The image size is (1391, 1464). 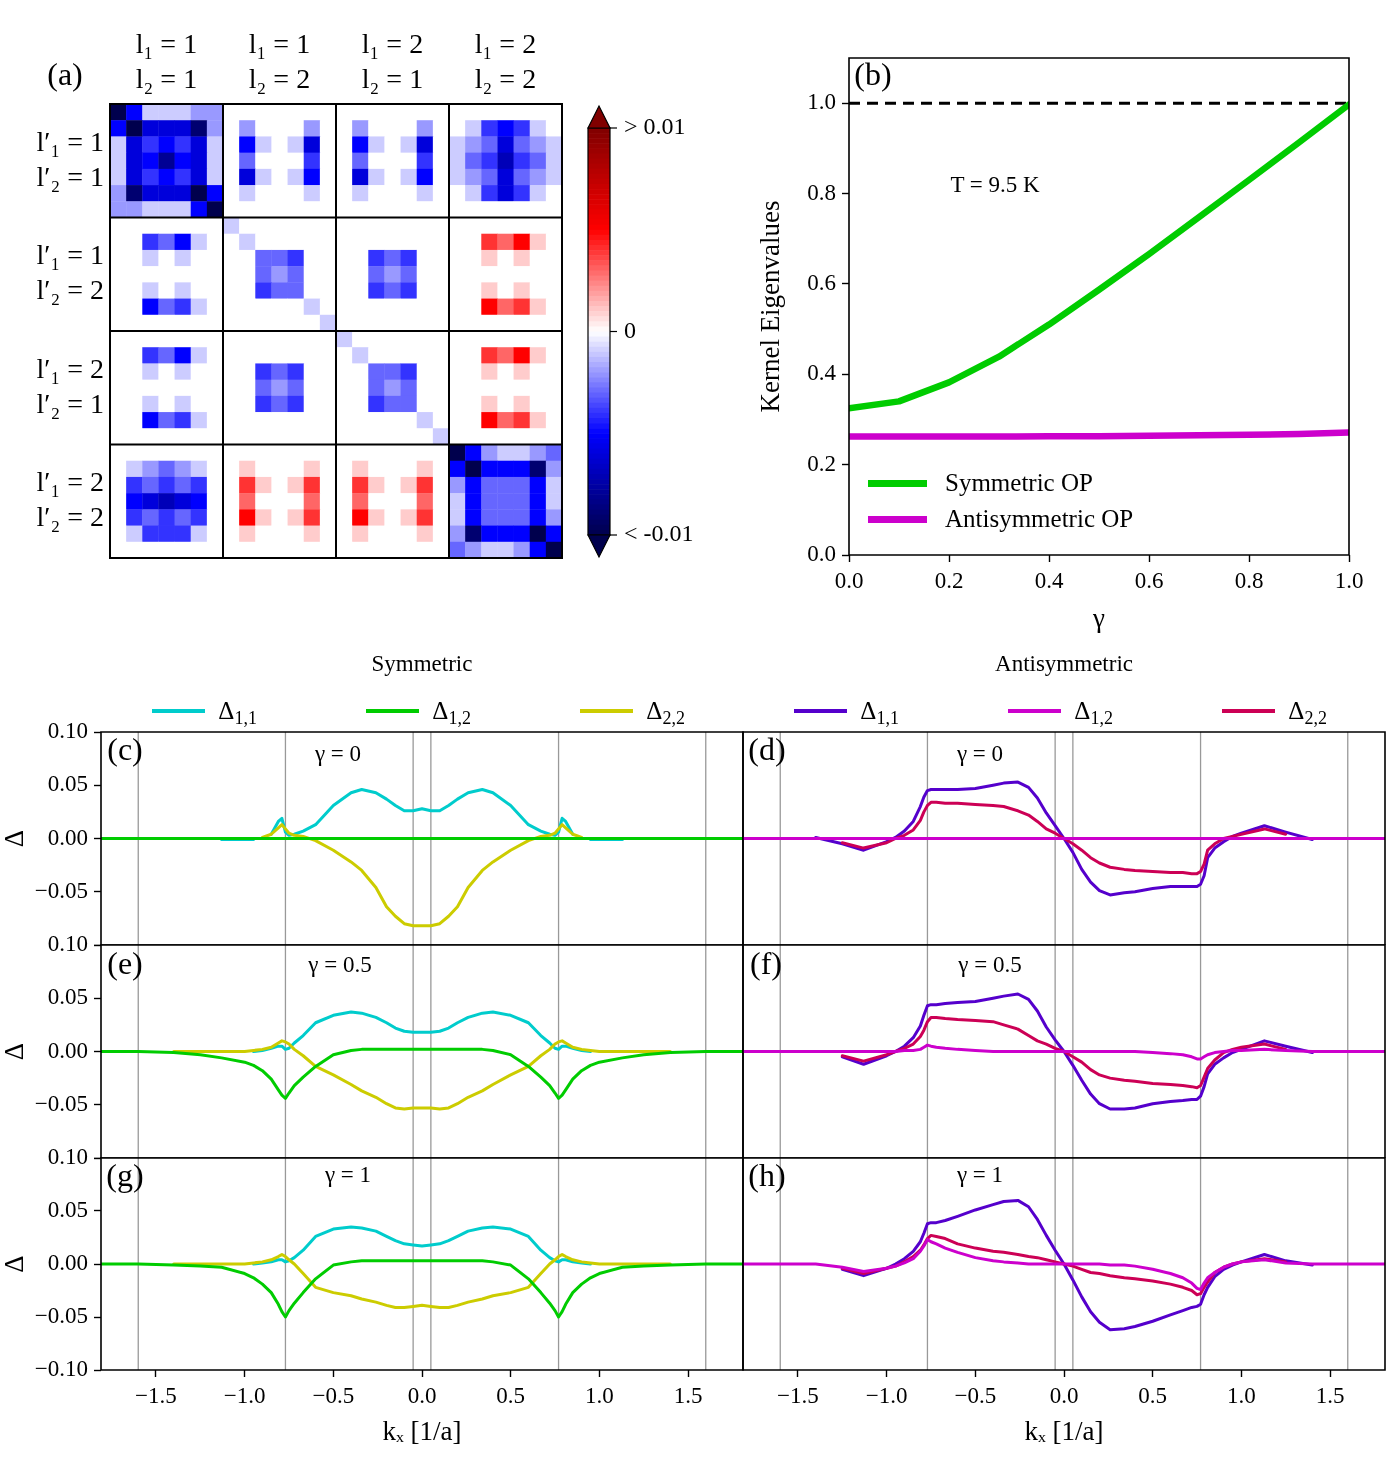 I want to click on x-tick-label: l₁ = 1 l₂ = 1, so click(x=166, y=60).